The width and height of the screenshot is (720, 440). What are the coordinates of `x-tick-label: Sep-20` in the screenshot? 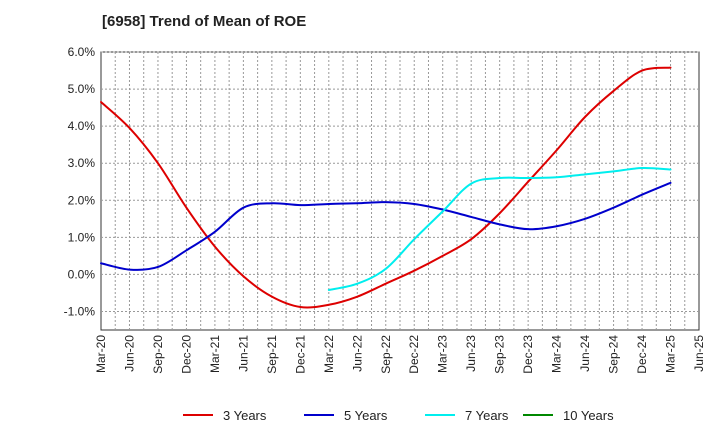 It's located at (158, 354).